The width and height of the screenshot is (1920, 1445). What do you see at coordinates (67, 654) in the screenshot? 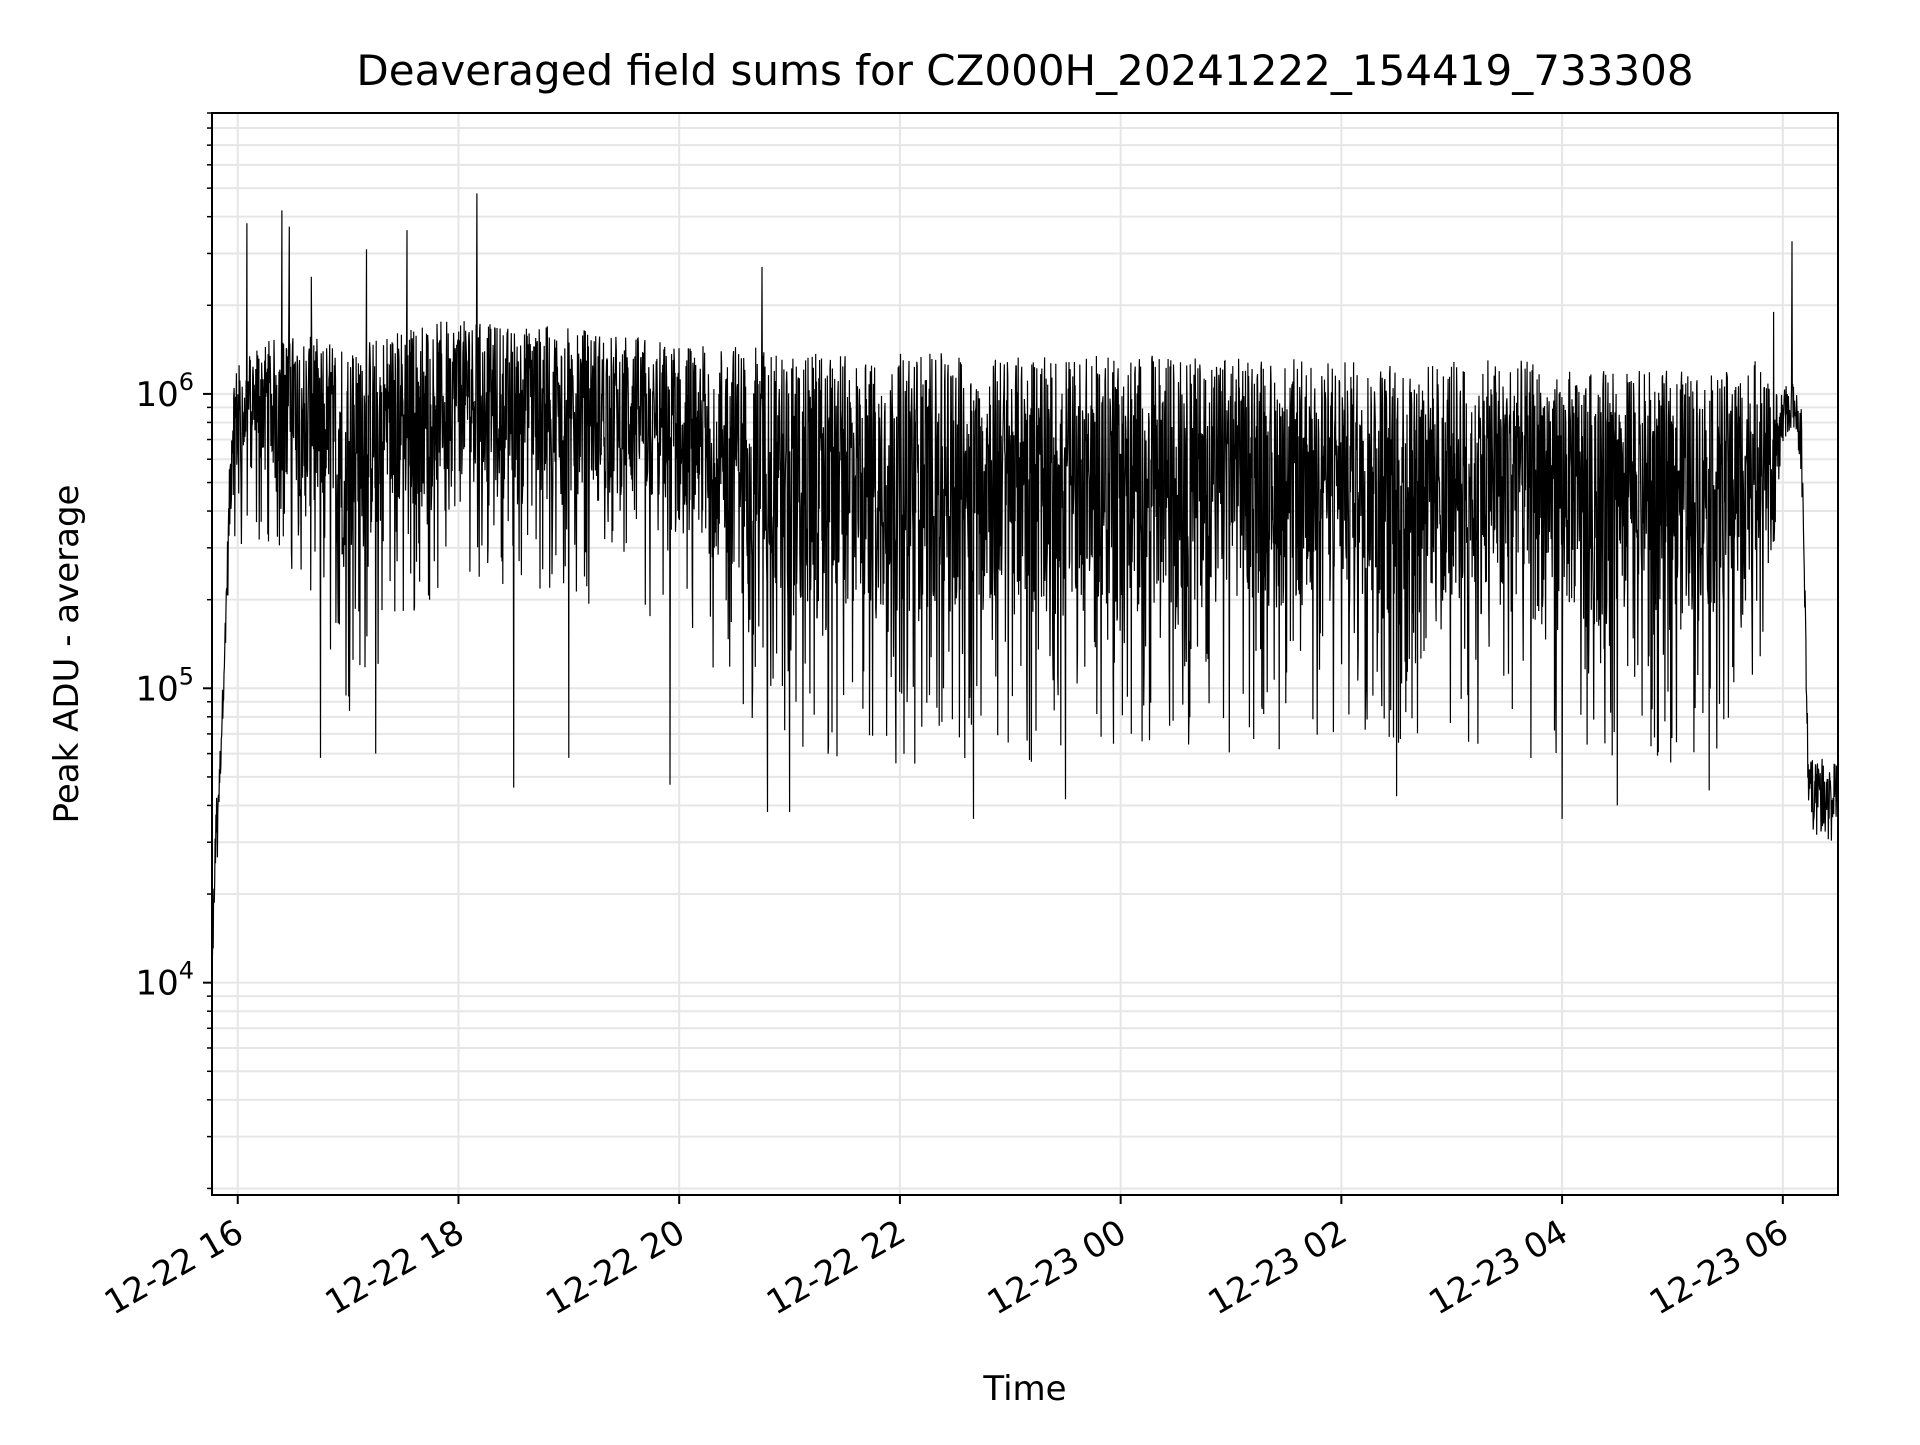
I see `y-axis-label: Peak ADU - average` at bounding box center [67, 654].